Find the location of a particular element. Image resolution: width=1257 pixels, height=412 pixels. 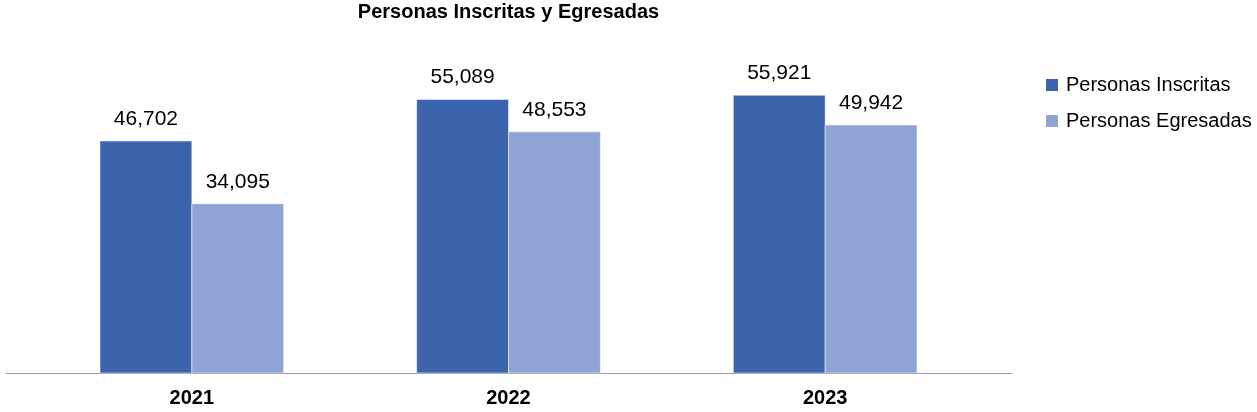

data-label: 34,095 is located at coordinates (237, 180).